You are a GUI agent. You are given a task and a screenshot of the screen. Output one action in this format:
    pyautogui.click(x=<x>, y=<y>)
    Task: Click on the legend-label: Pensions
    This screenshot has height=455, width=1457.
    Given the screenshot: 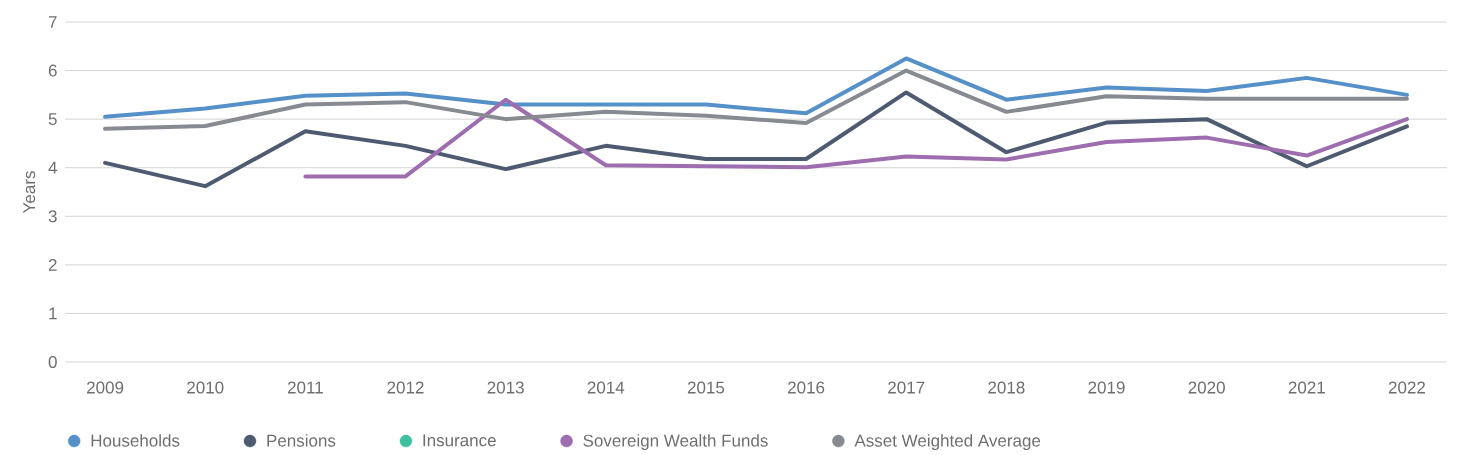 What is the action you would take?
    pyautogui.click(x=301, y=440)
    